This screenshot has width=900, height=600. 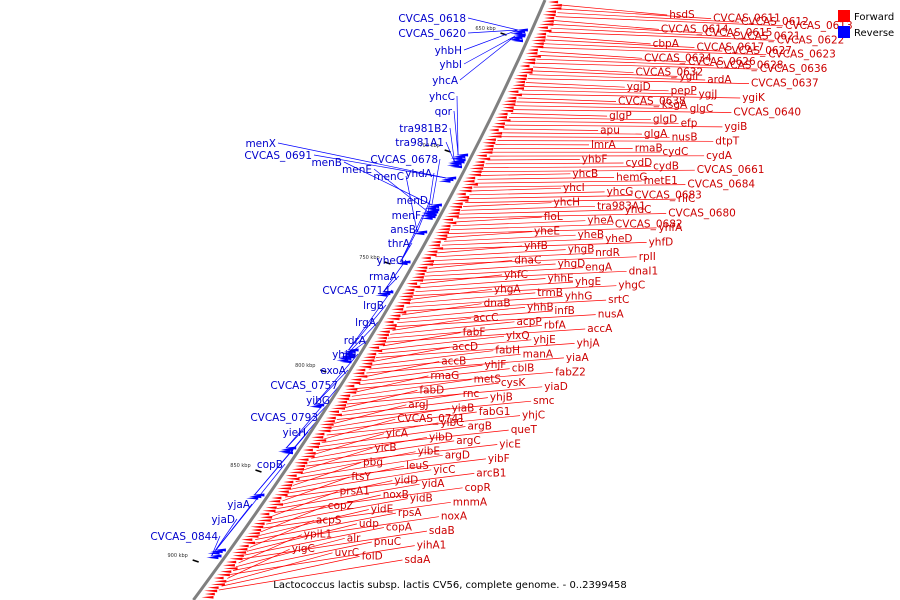 What do you see at coordinates (432, 546) in the screenshot?
I see `forward-gene-label: yihA1` at bounding box center [432, 546].